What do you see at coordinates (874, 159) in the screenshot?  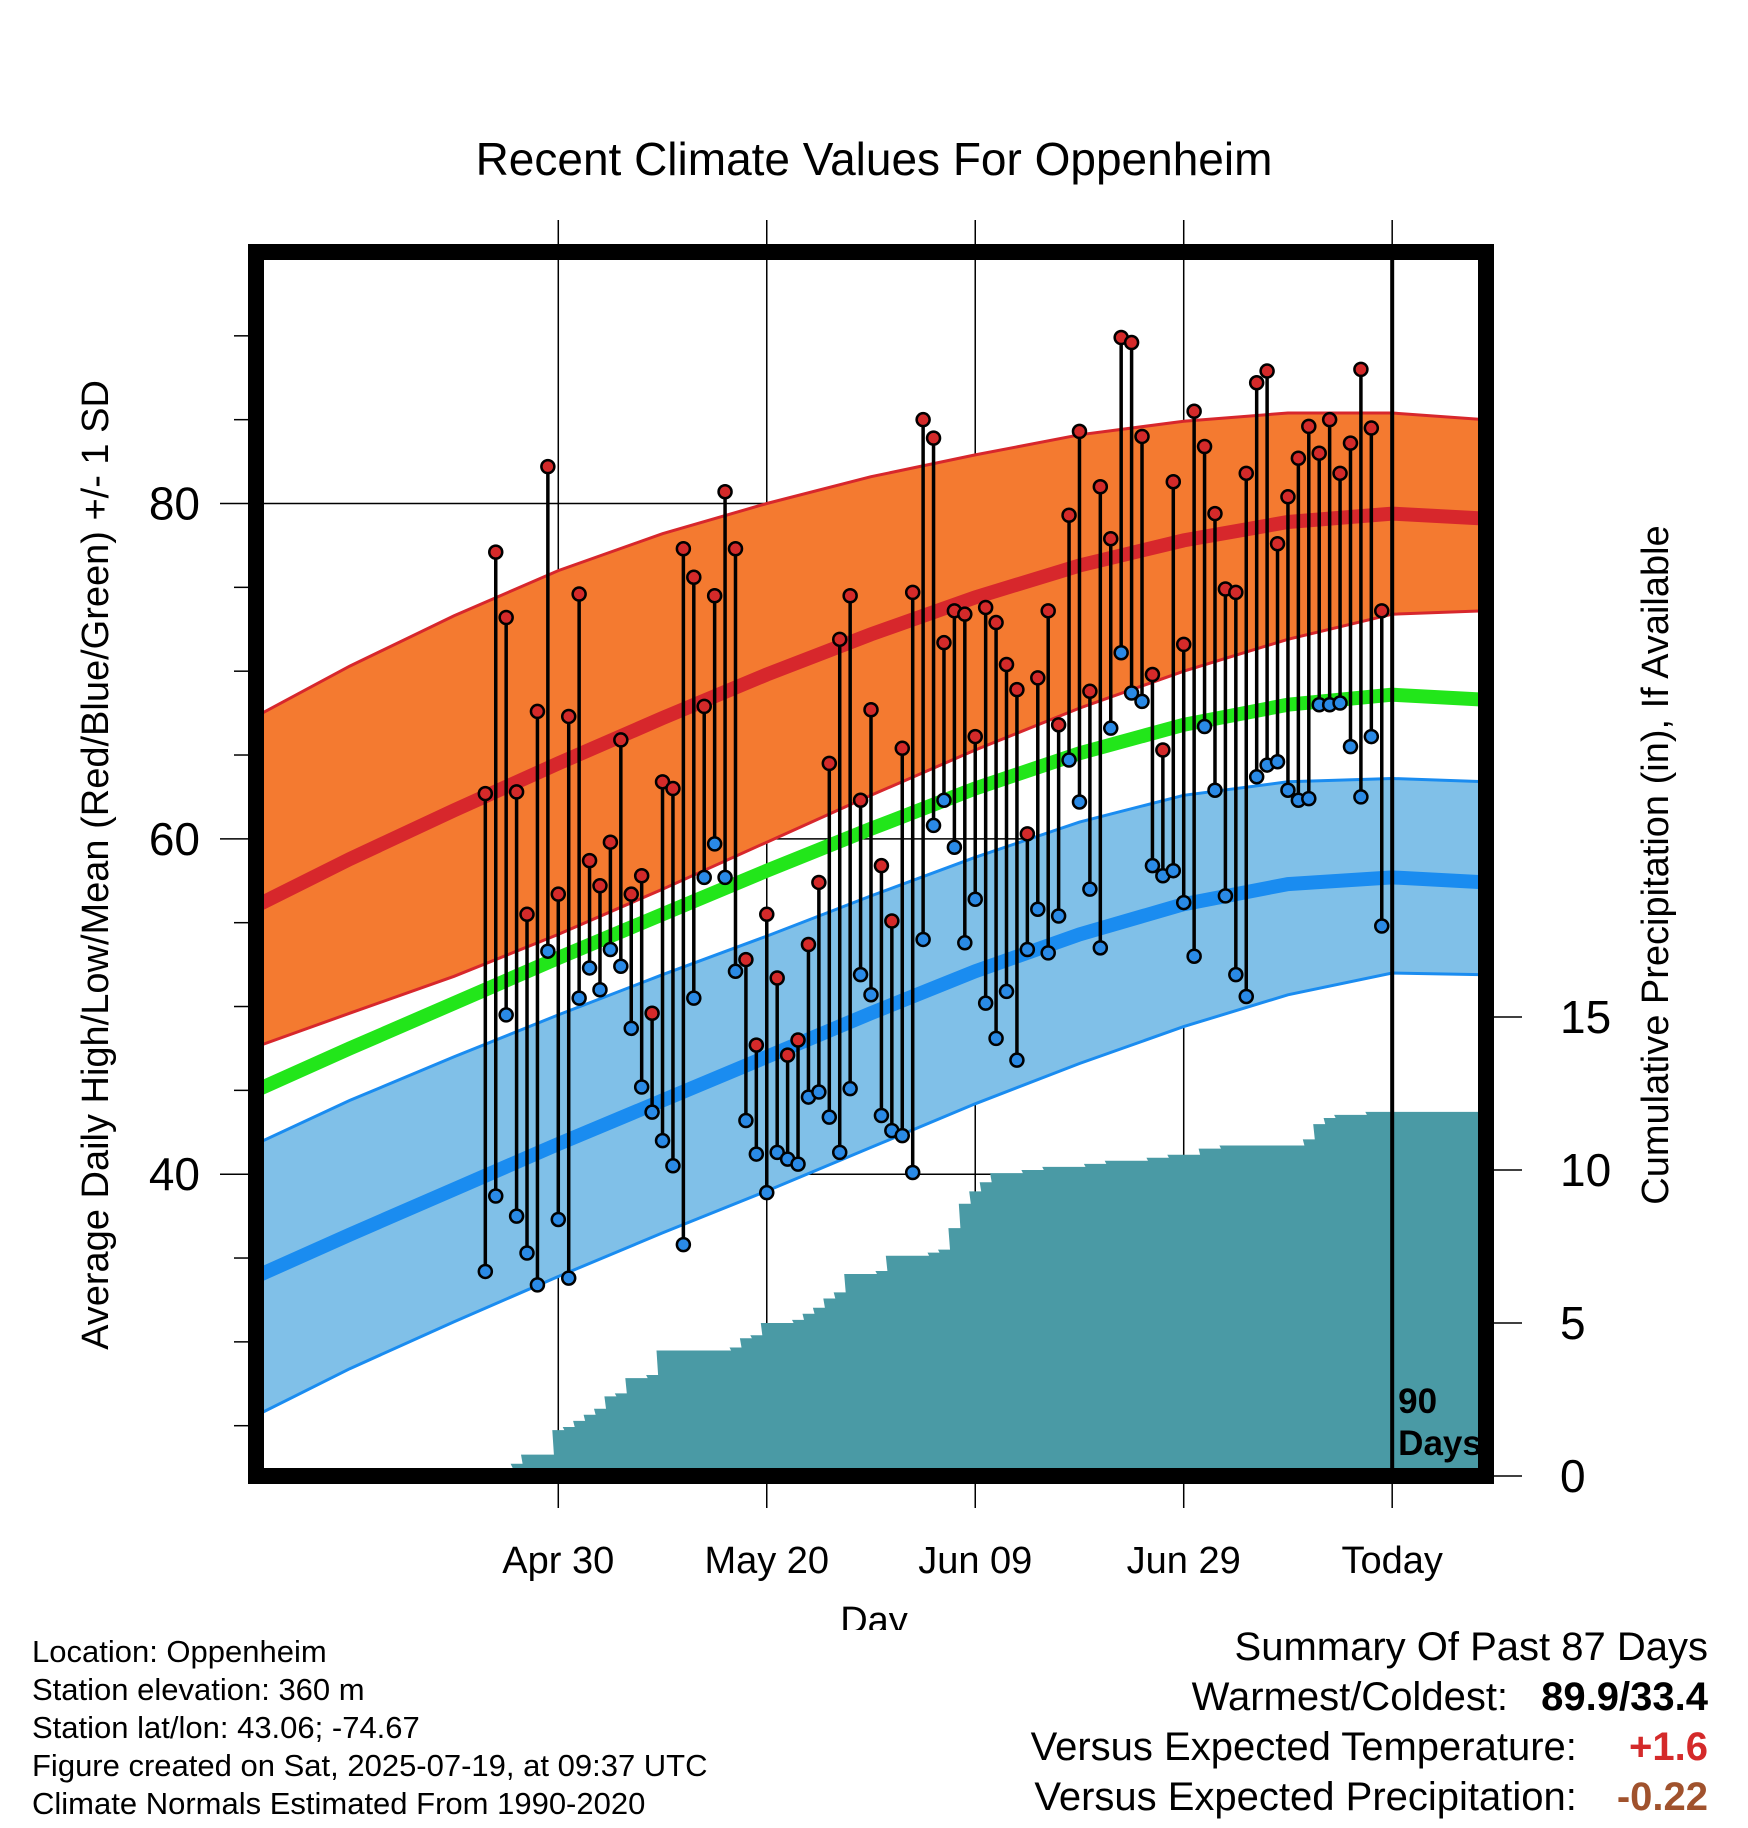 I see `chart-title: Recent Climate Values For Oppenheim` at bounding box center [874, 159].